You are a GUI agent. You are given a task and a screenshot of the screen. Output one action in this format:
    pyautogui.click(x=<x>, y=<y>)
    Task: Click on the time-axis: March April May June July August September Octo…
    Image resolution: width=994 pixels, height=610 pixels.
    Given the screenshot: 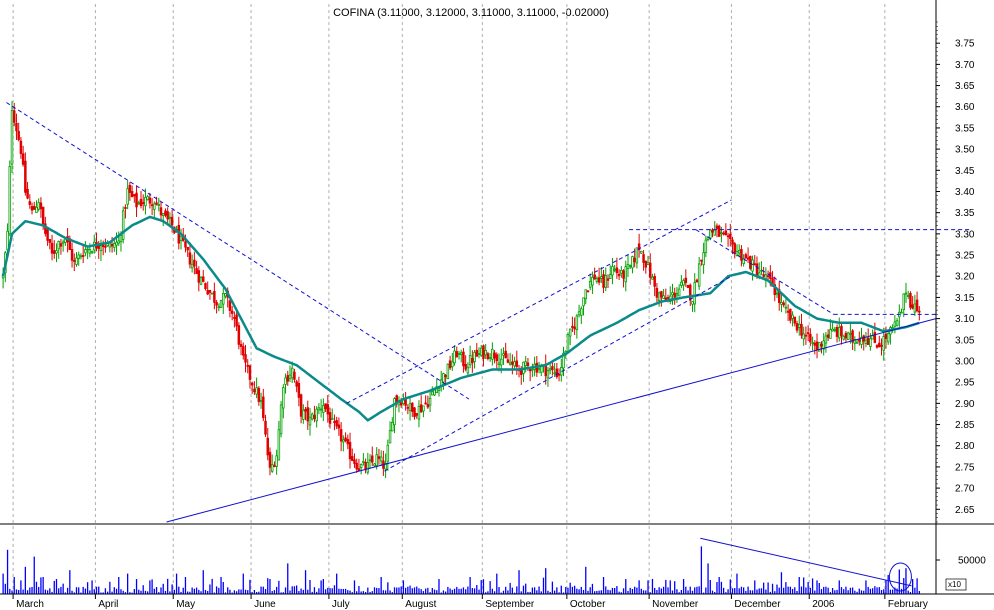 What is the action you would take?
    pyautogui.click(x=470, y=602)
    